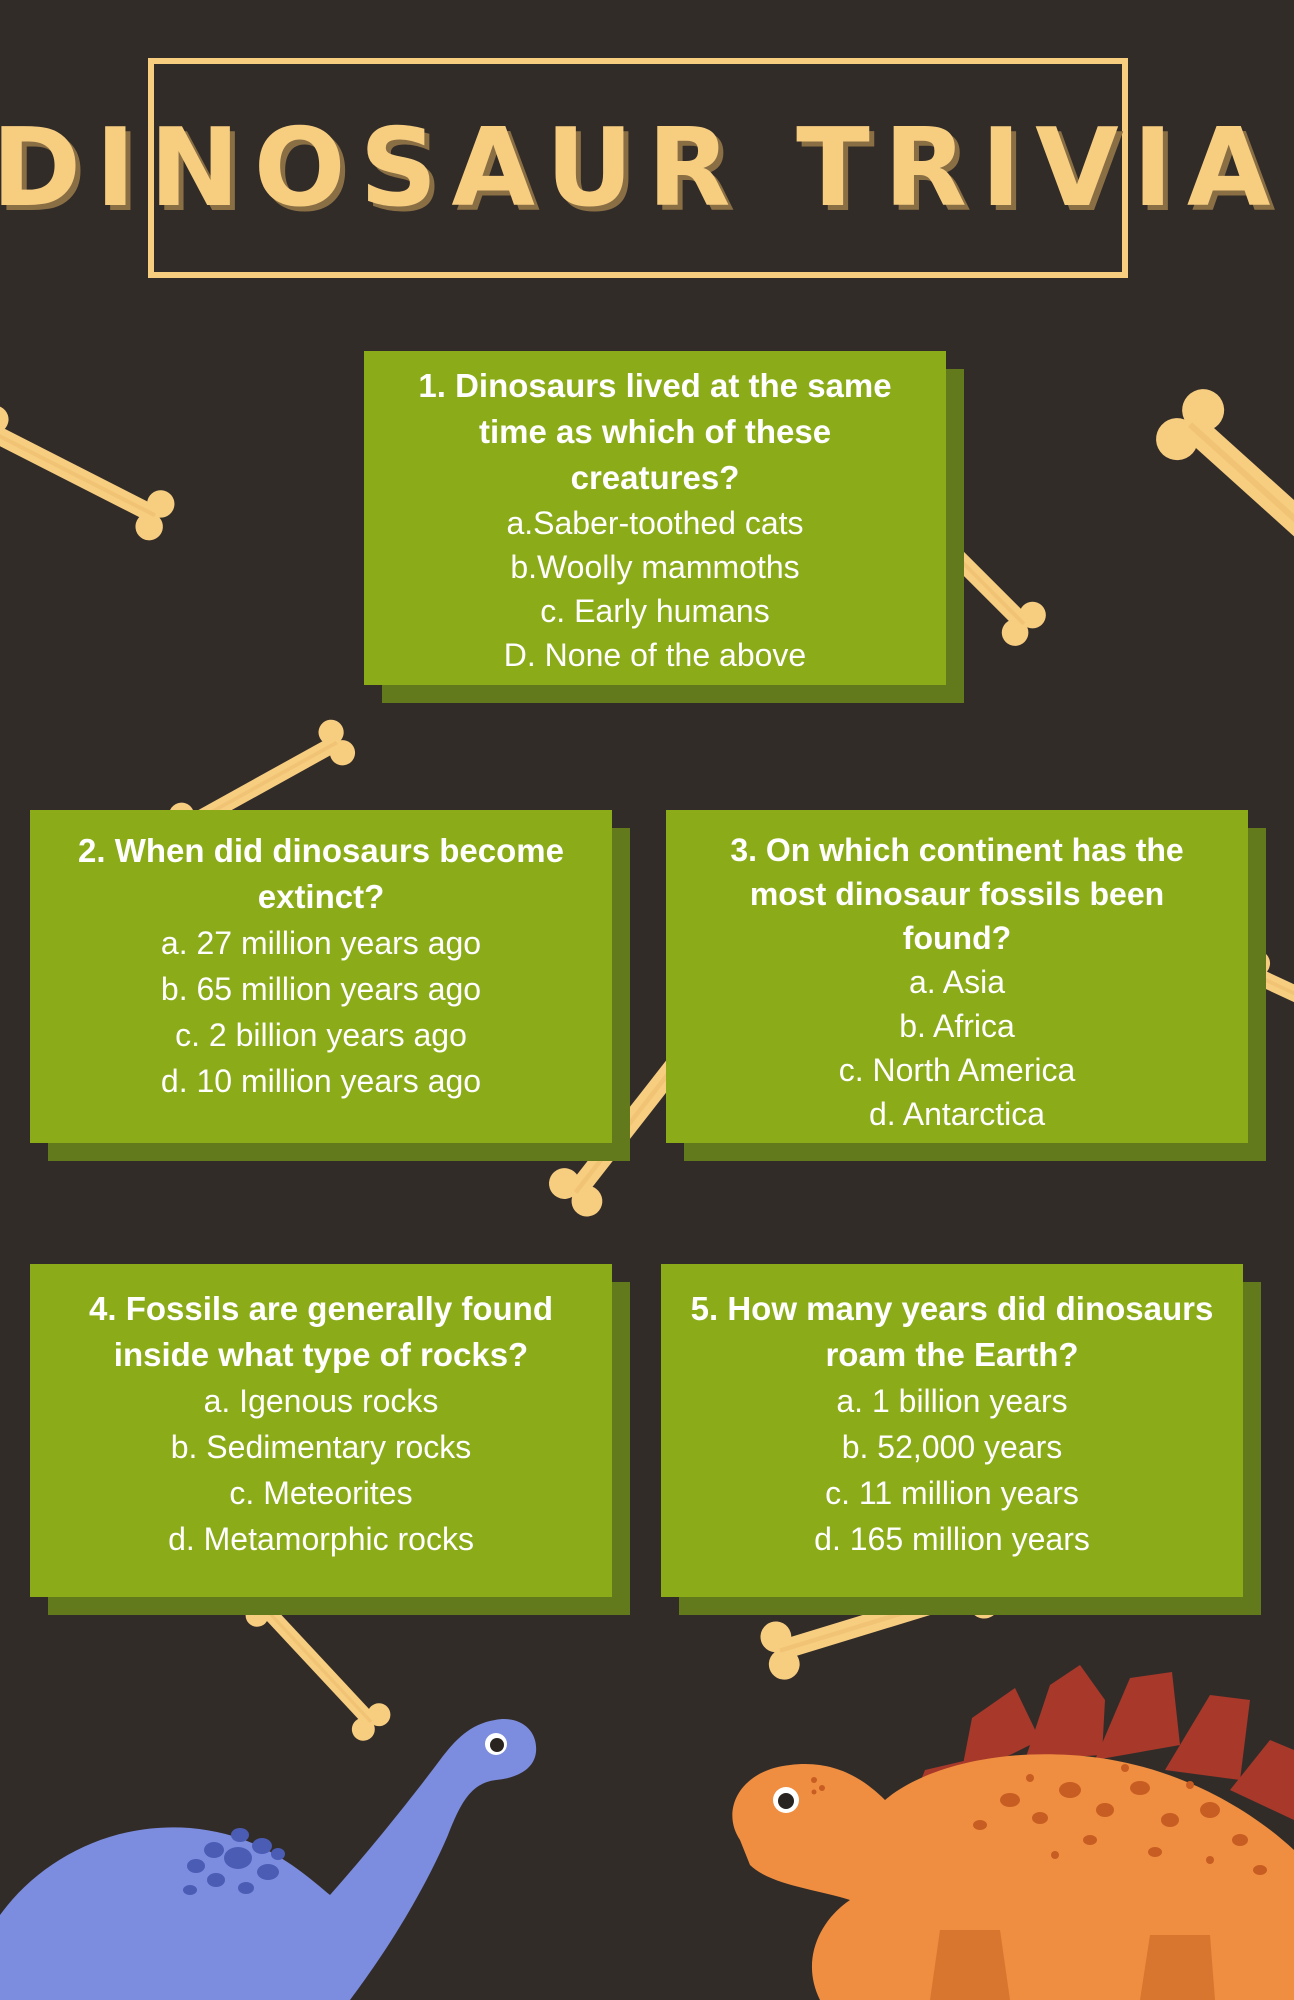 This screenshot has height=2000, width=1294. What do you see at coordinates (655, 523) in the screenshot?
I see `answer-option: a.Saber-toothed cats` at bounding box center [655, 523].